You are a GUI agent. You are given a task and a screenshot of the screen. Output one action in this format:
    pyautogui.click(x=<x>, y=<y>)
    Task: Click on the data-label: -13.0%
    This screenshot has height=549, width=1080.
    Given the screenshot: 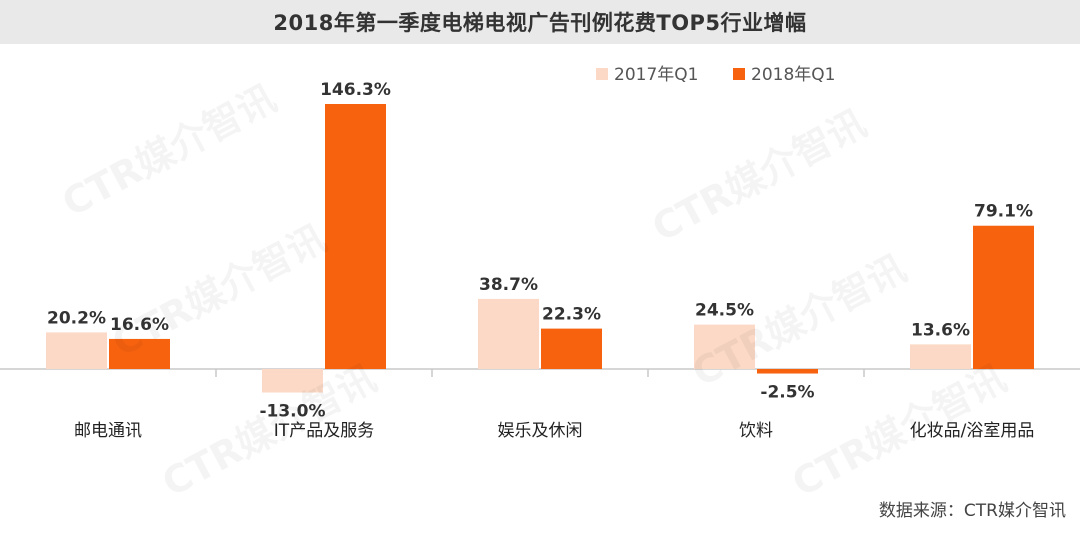 What is the action you would take?
    pyautogui.click(x=292, y=412)
    